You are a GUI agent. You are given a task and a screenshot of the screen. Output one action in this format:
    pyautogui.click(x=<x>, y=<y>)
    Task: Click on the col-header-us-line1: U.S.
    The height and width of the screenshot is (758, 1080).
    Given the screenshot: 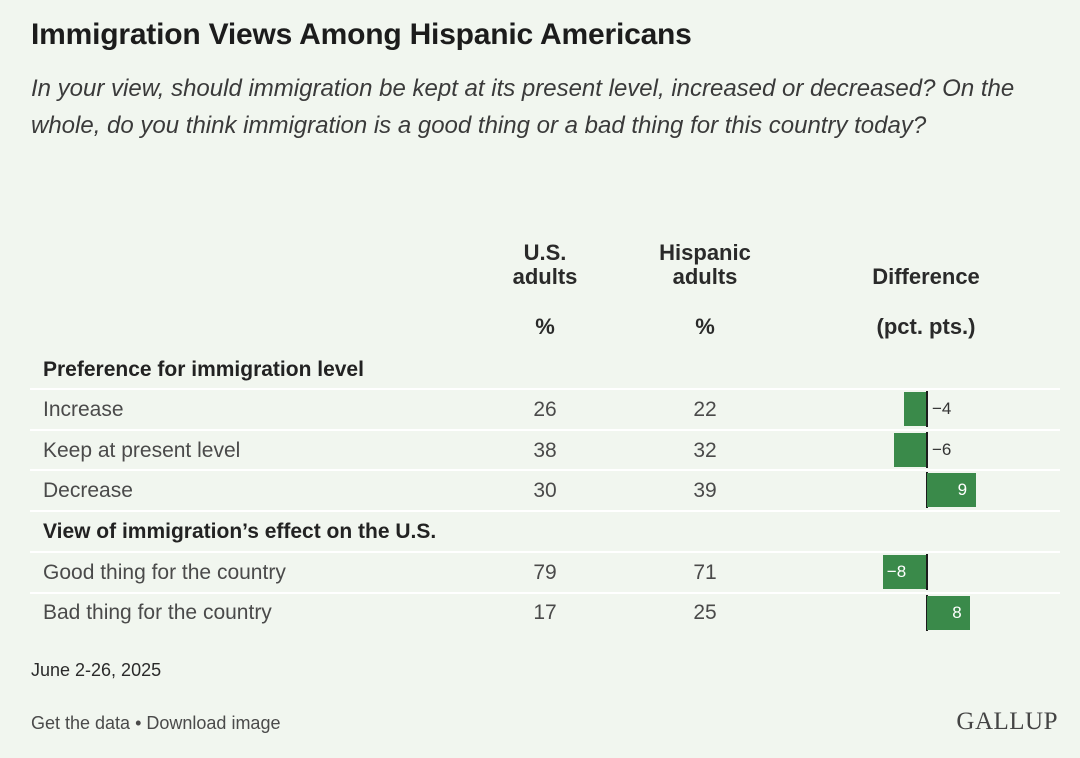 What is the action you would take?
    pyautogui.click(x=545, y=252)
    